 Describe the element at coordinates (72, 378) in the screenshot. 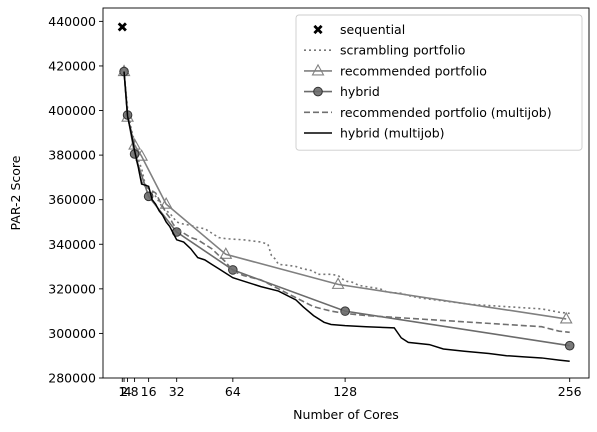

I see `y-tick-label: 280000` at that location.